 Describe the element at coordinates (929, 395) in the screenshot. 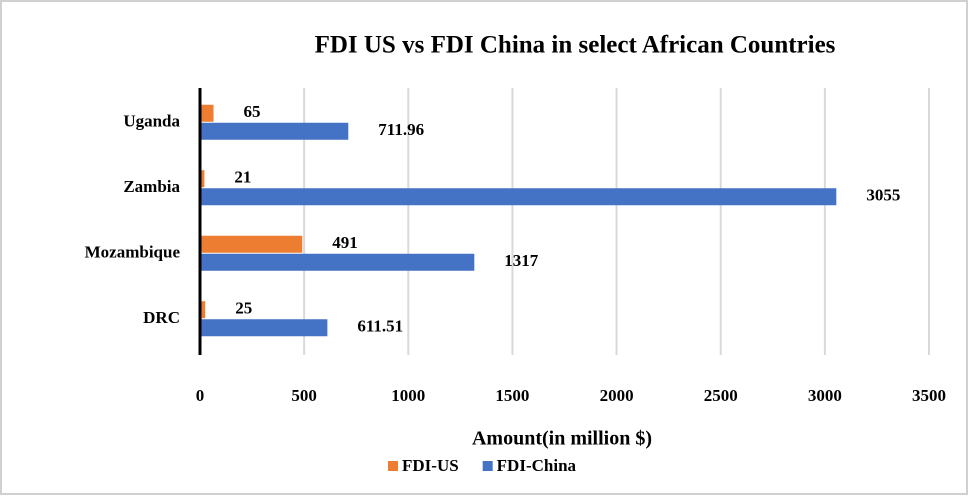

I see `x-tick-label: 3500` at that location.